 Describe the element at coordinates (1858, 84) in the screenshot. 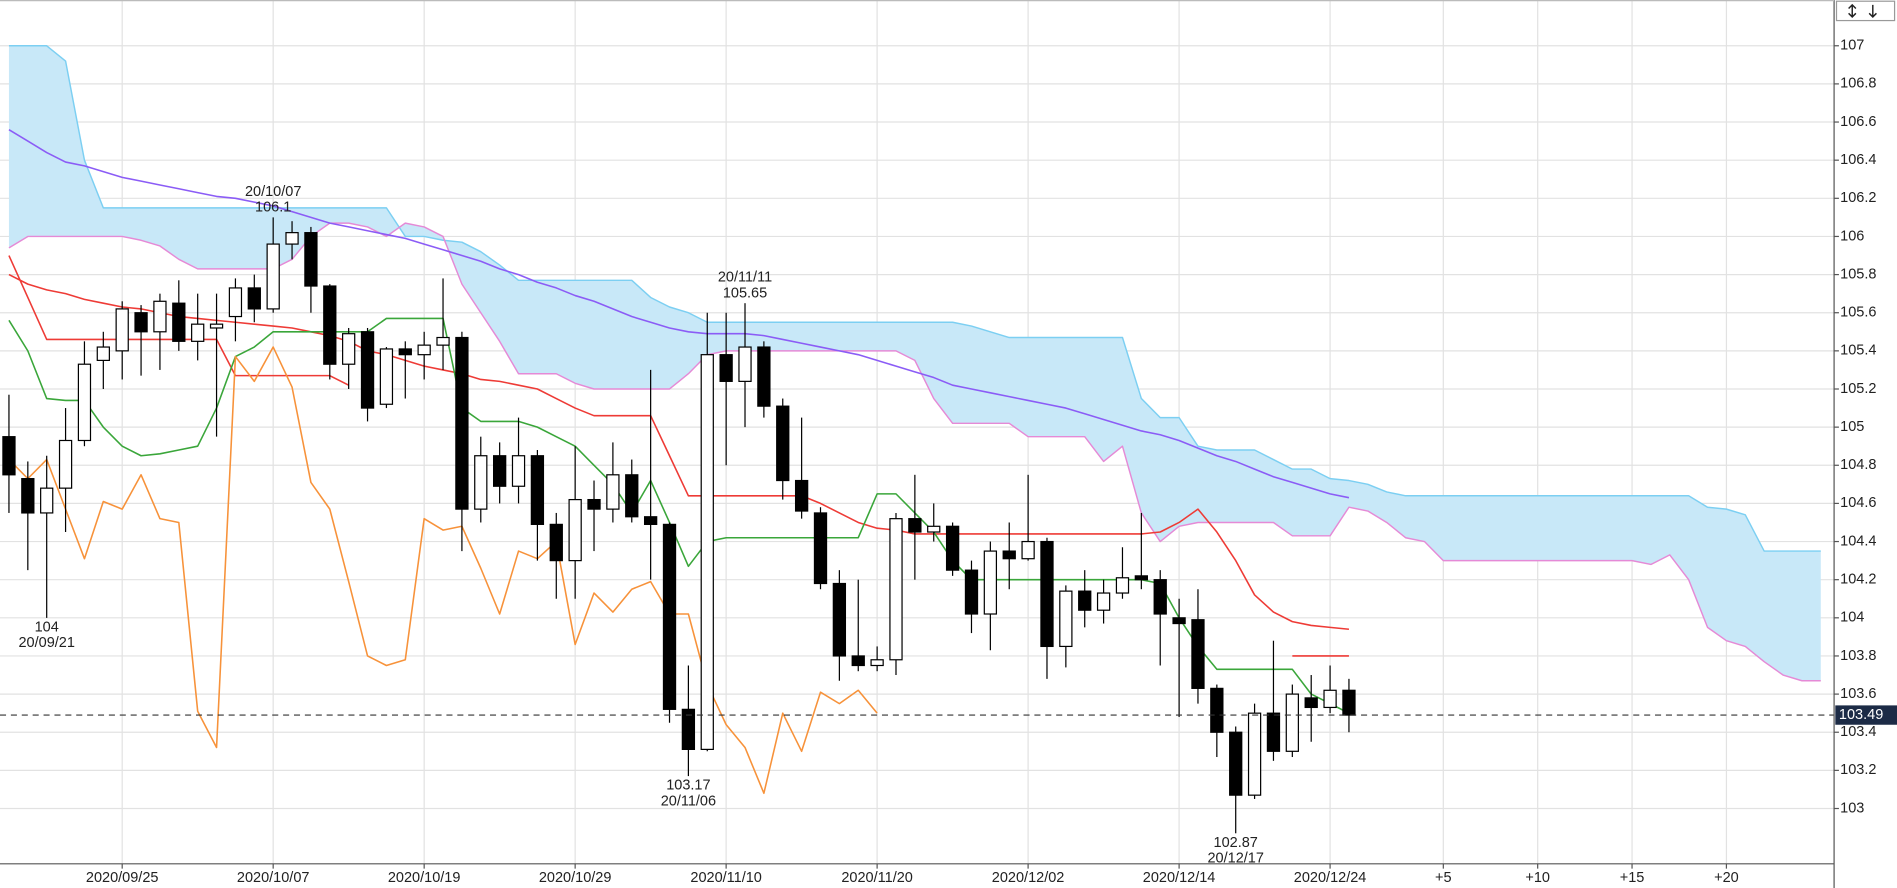

I see `y-tick-label: 106.8` at that location.